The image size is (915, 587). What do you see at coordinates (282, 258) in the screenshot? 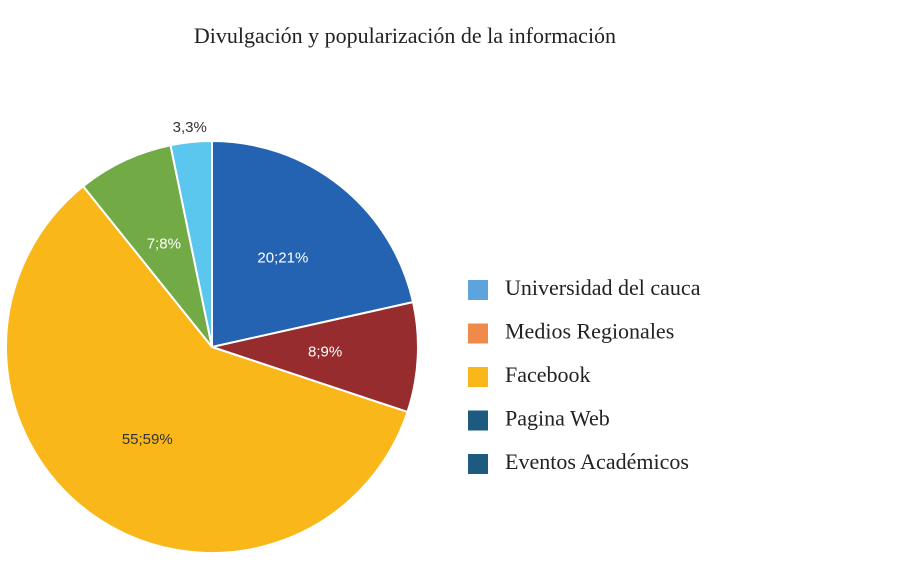
I see `slice-label: 20;21%` at bounding box center [282, 258].